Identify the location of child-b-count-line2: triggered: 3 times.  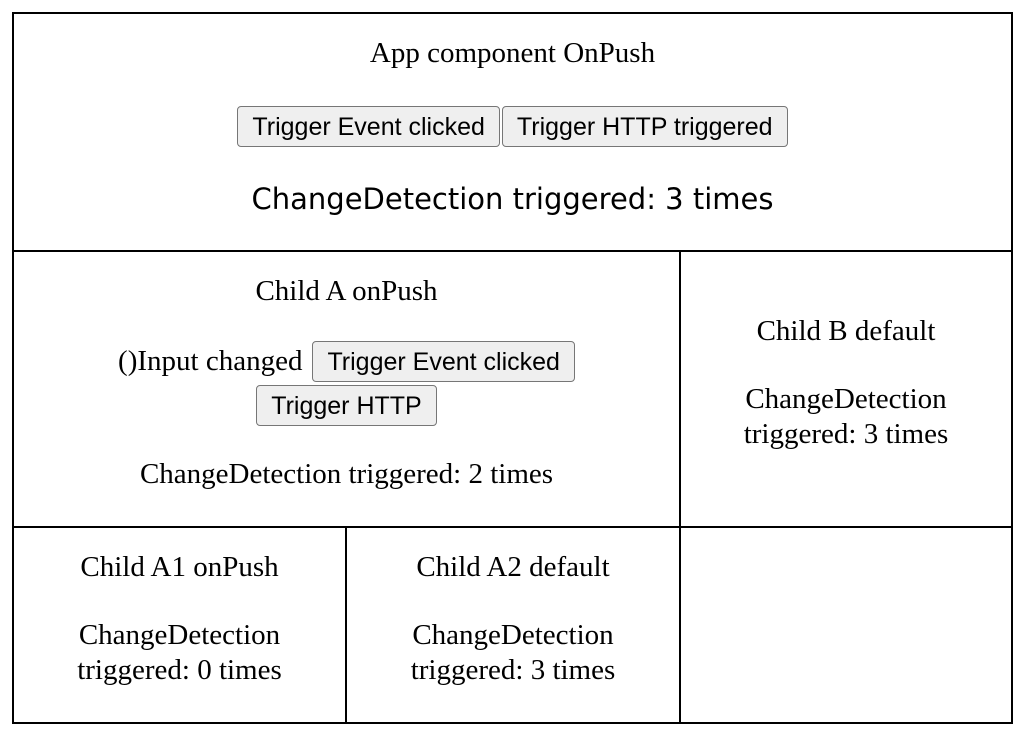
(846, 434).